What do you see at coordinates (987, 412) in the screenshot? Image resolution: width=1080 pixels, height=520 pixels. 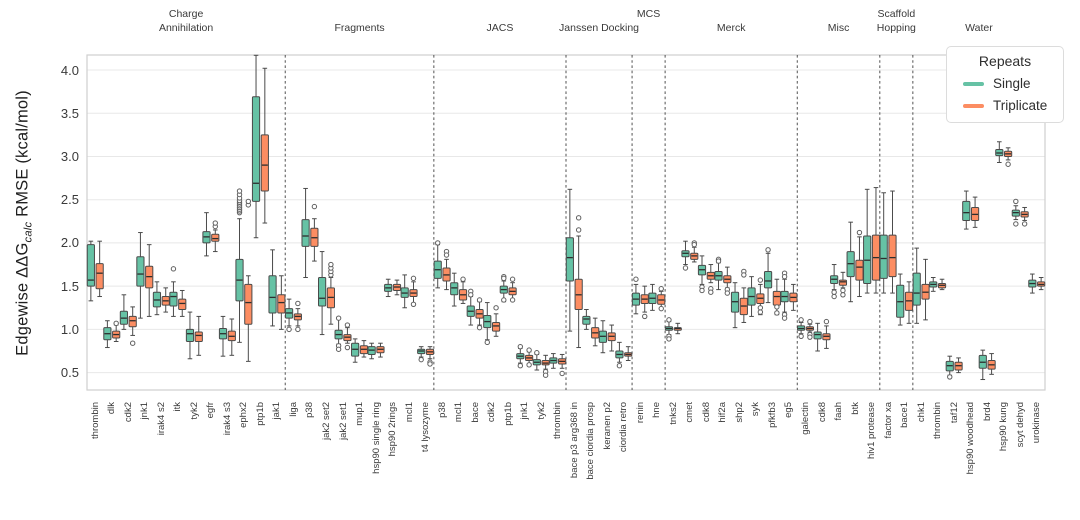 I see `x-tick-label-text: brd4` at bounding box center [987, 412].